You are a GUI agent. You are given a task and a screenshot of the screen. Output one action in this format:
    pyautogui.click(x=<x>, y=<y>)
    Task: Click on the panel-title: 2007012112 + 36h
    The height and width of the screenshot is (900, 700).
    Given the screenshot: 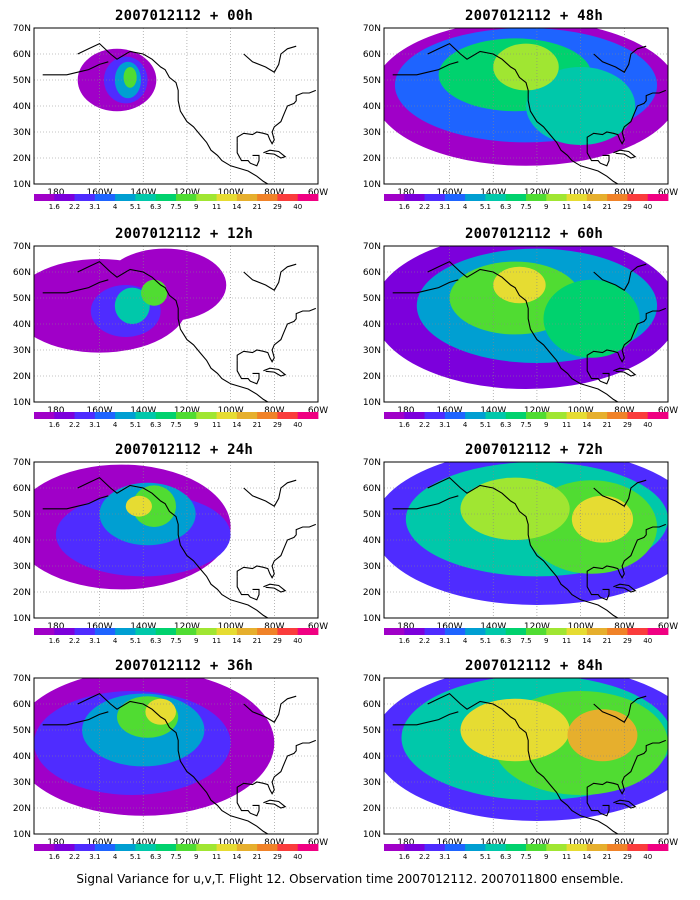 What is the action you would take?
    pyautogui.click(x=184, y=666)
    